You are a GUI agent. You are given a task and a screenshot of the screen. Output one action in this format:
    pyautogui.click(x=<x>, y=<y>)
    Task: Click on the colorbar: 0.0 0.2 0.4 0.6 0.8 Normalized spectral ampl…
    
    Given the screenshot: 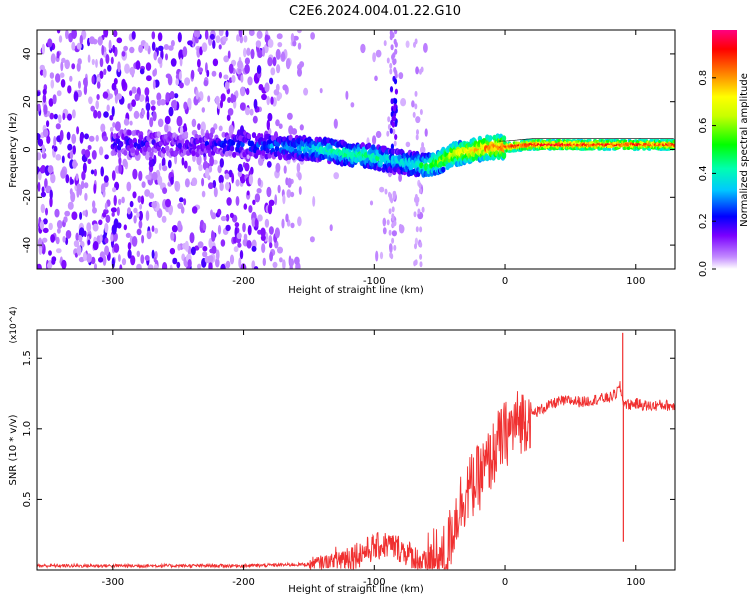 What is the action you would take?
    pyautogui.click(x=724, y=153)
    